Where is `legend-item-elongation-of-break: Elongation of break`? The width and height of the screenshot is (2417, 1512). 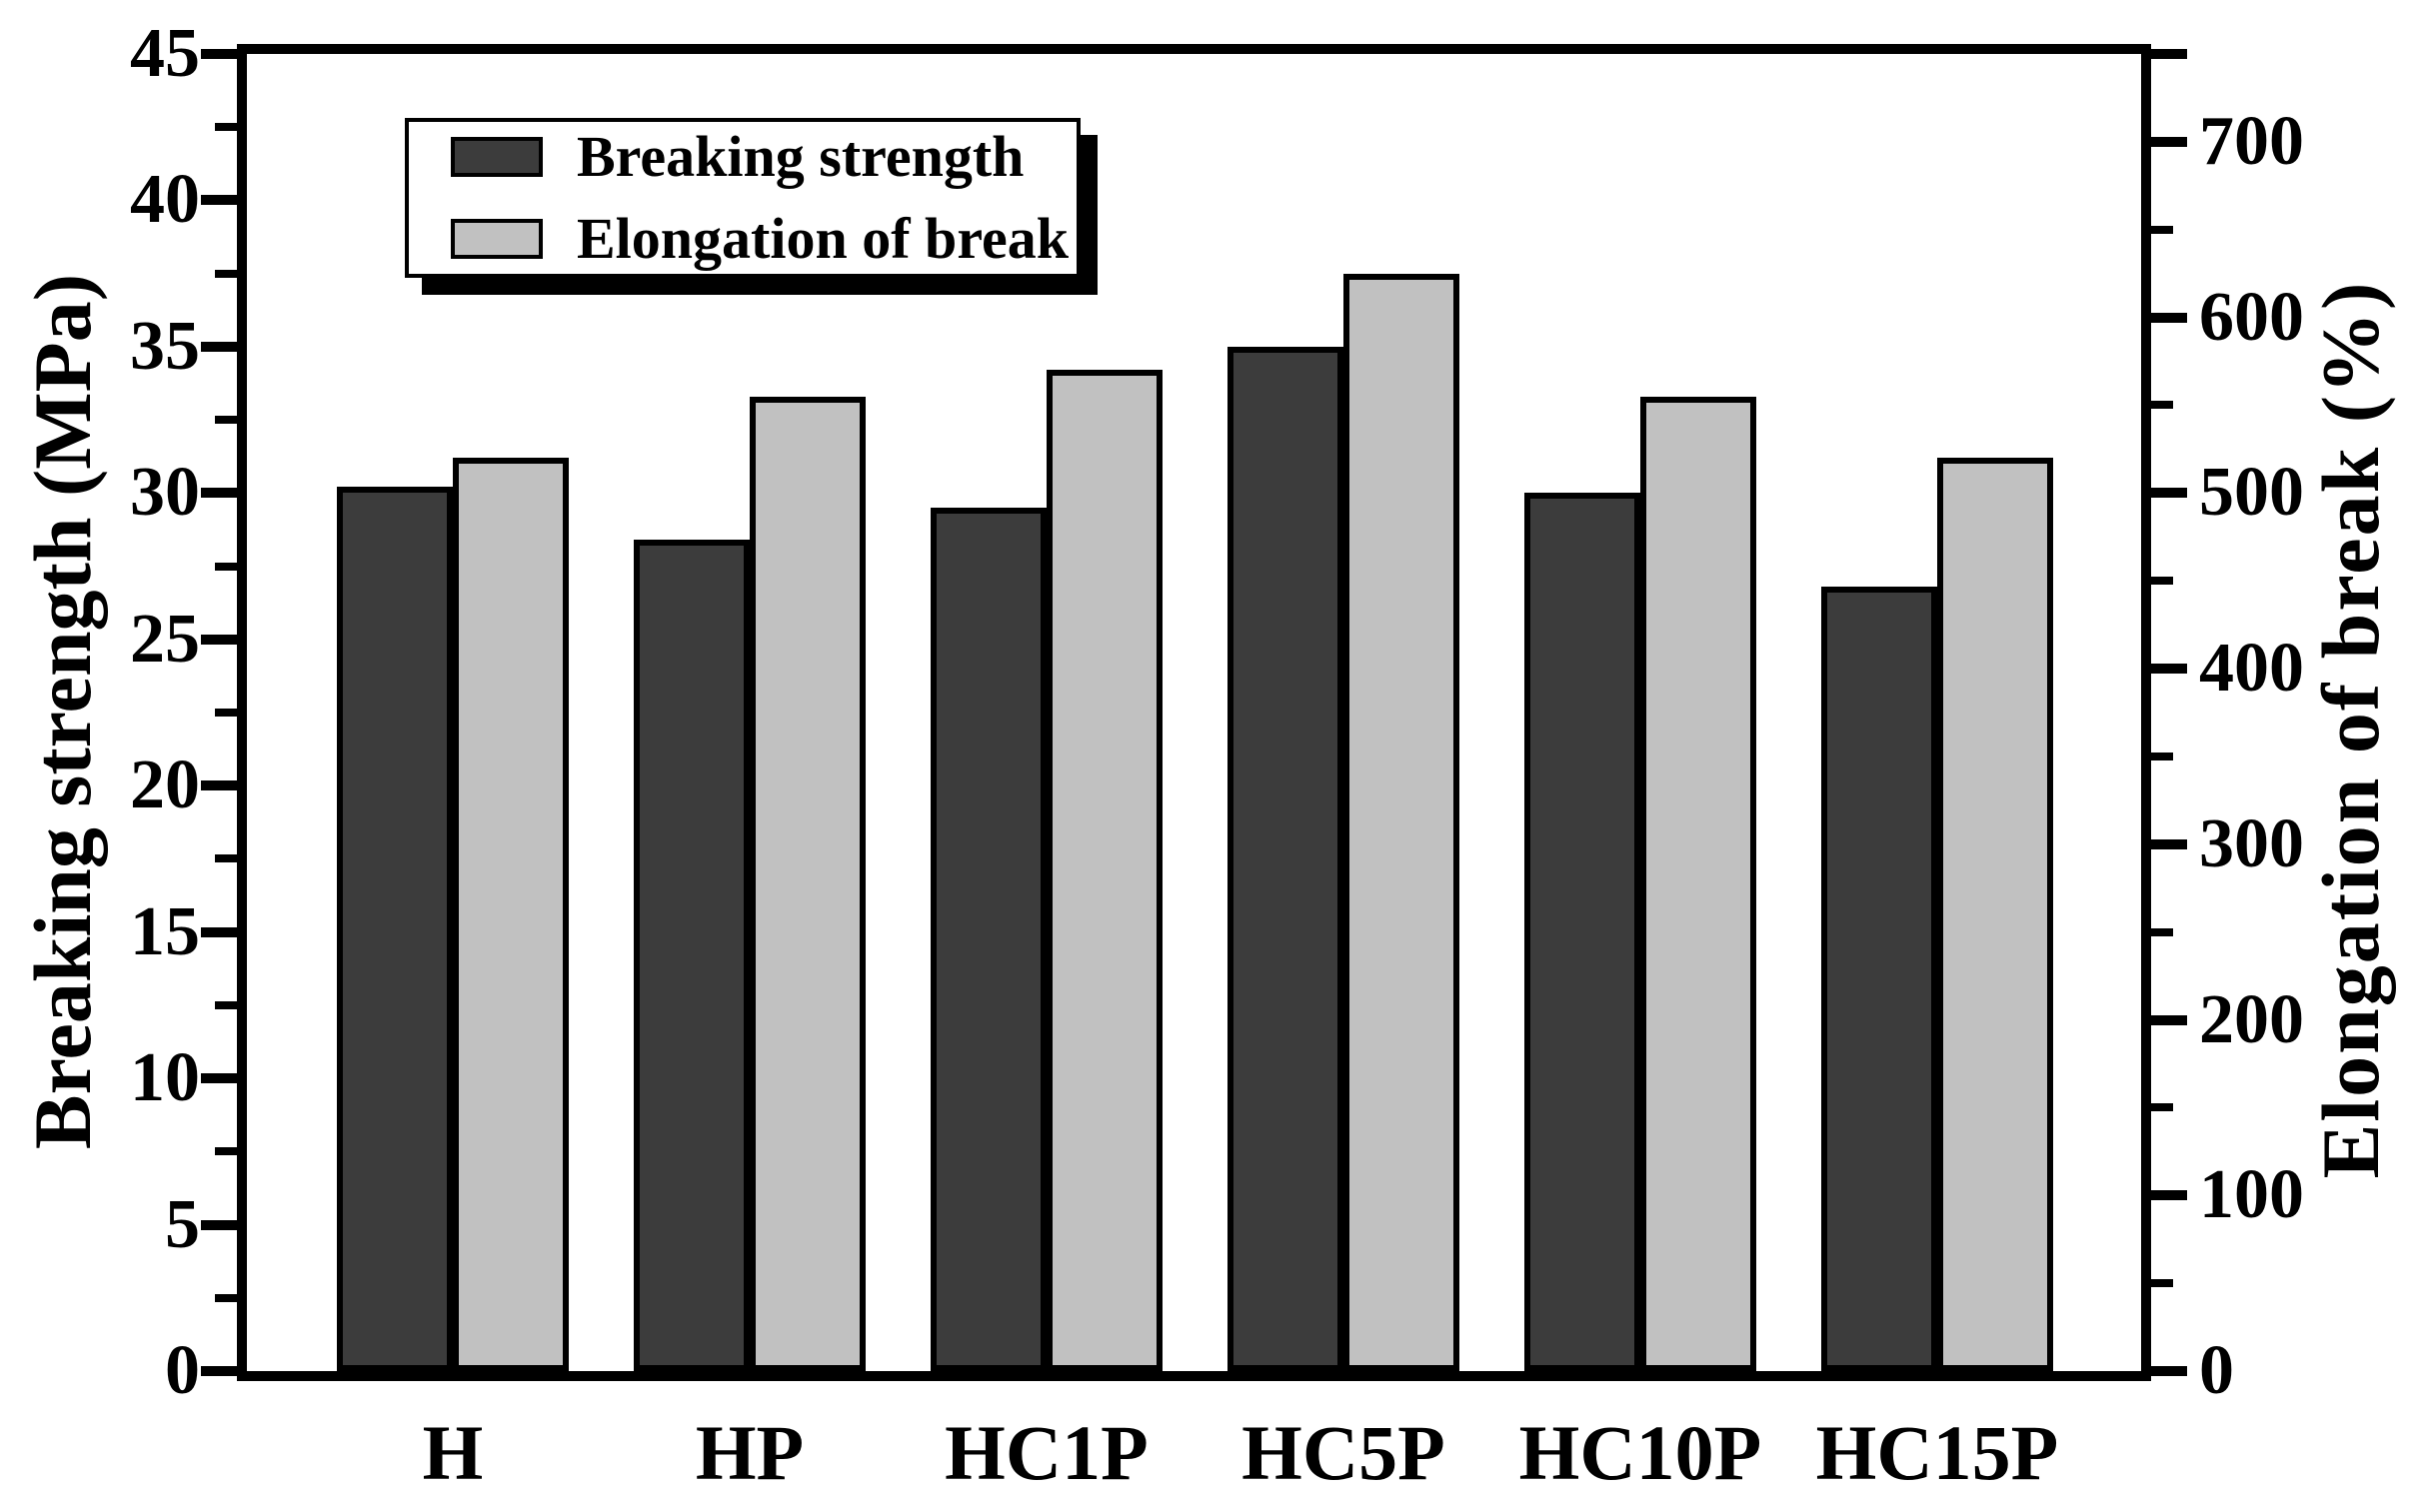
legend-item-elongation-of-break: Elongation of break is located at coordinates (764, 239).